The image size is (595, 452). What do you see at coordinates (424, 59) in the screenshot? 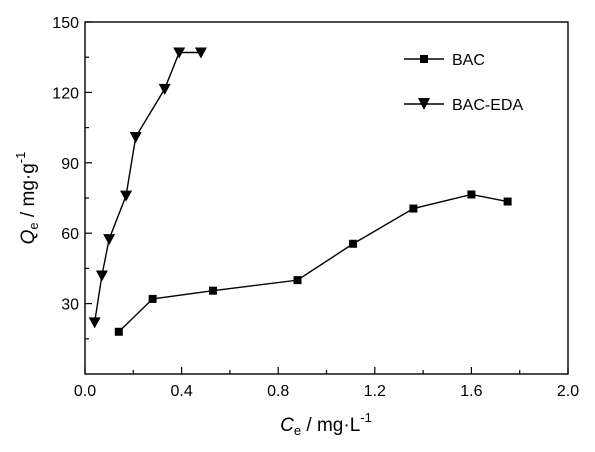
I see `legend-marker-bac` at bounding box center [424, 59].